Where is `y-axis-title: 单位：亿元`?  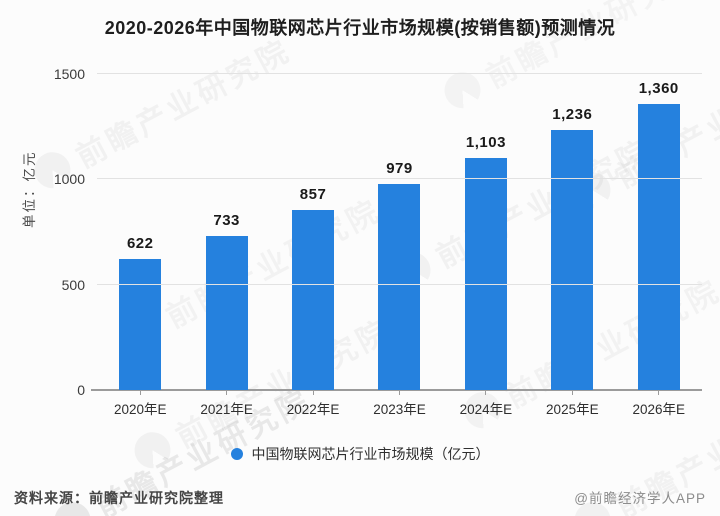
y-axis-title: 单位：亿元 is located at coordinates (29, 189).